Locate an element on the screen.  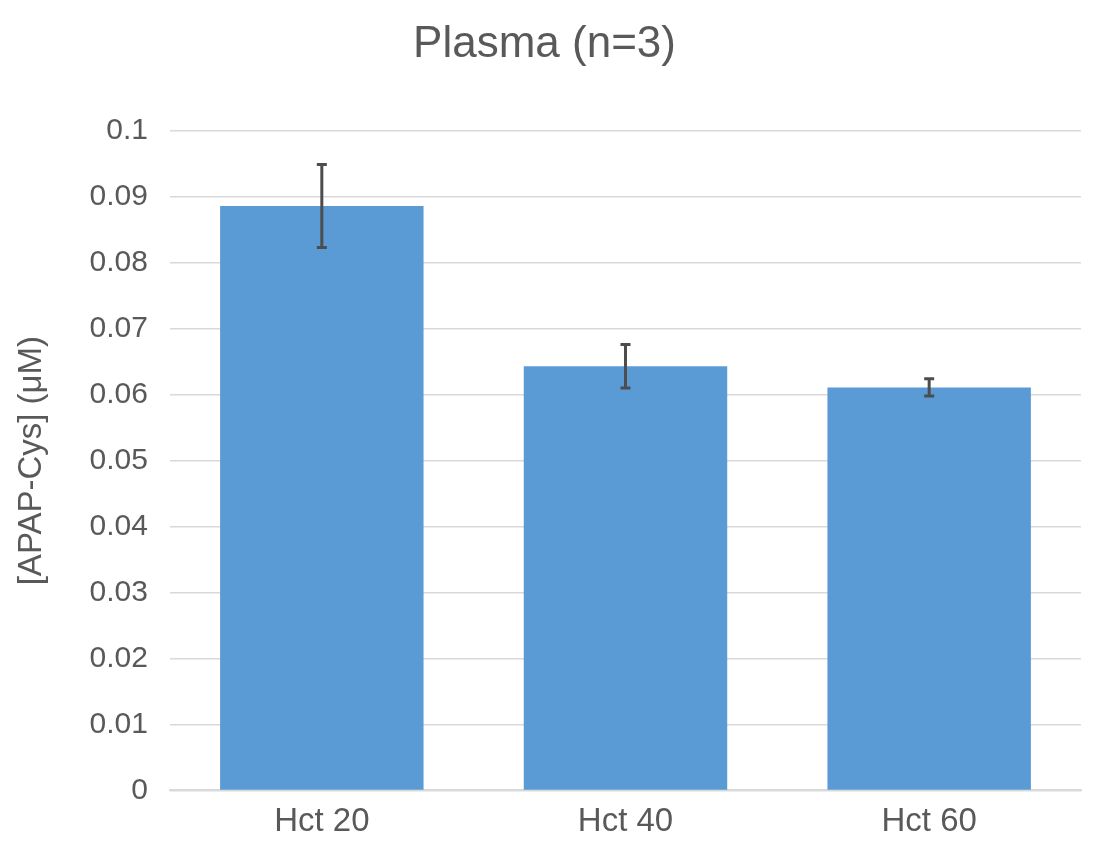
y-tick-label: 0 is located at coordinates (139, 788).